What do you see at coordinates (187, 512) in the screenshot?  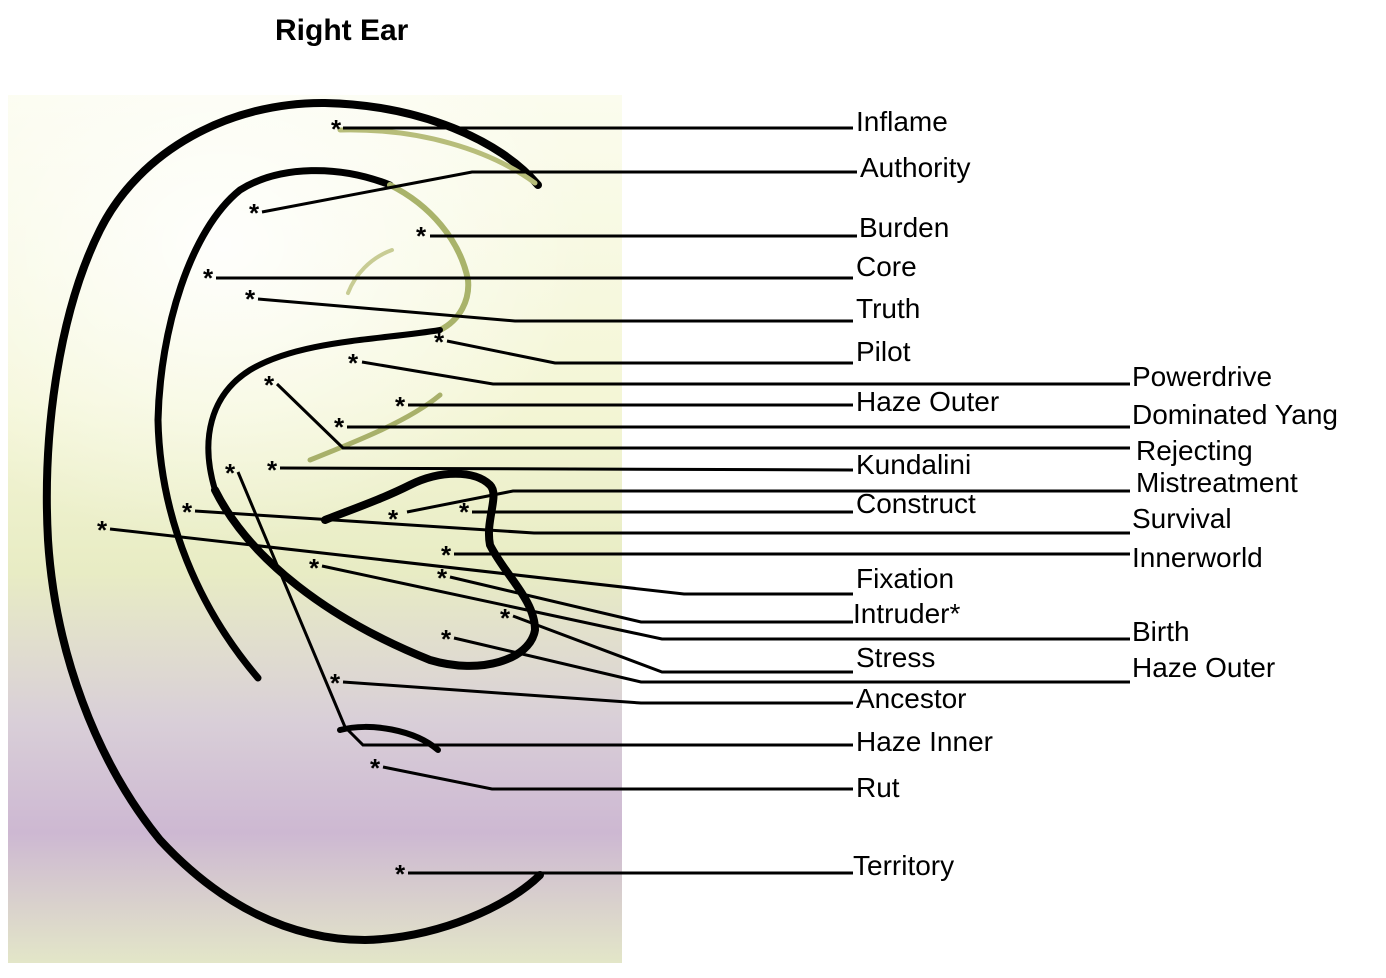 I see `marker-survival: *` at bounding box center [187, 512].